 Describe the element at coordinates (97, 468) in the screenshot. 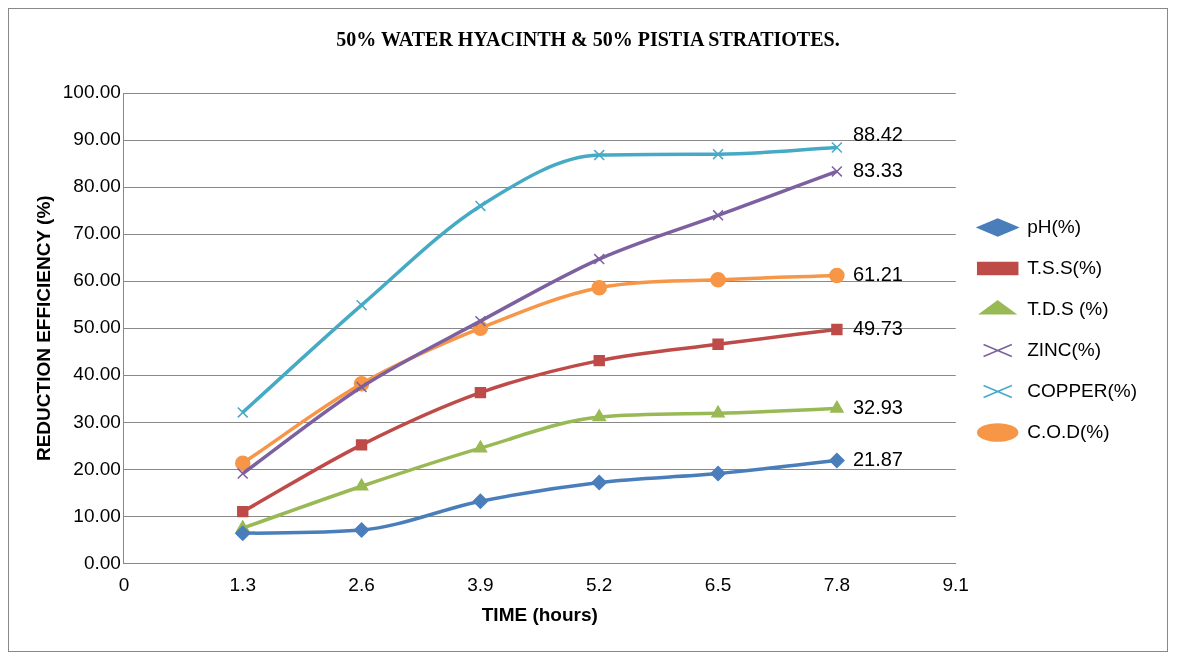

I see `y-tick-label: 20.00` at that location.